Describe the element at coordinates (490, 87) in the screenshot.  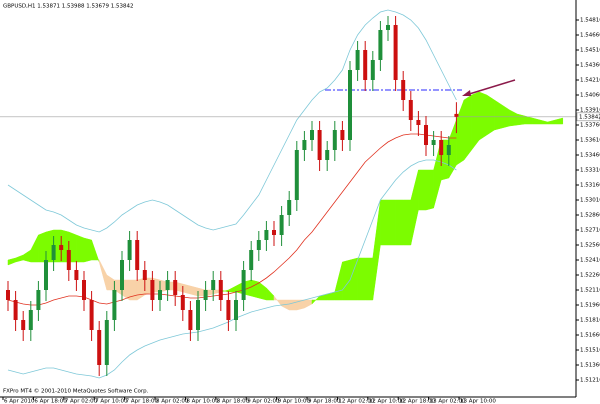
I see `arrow` at that location.